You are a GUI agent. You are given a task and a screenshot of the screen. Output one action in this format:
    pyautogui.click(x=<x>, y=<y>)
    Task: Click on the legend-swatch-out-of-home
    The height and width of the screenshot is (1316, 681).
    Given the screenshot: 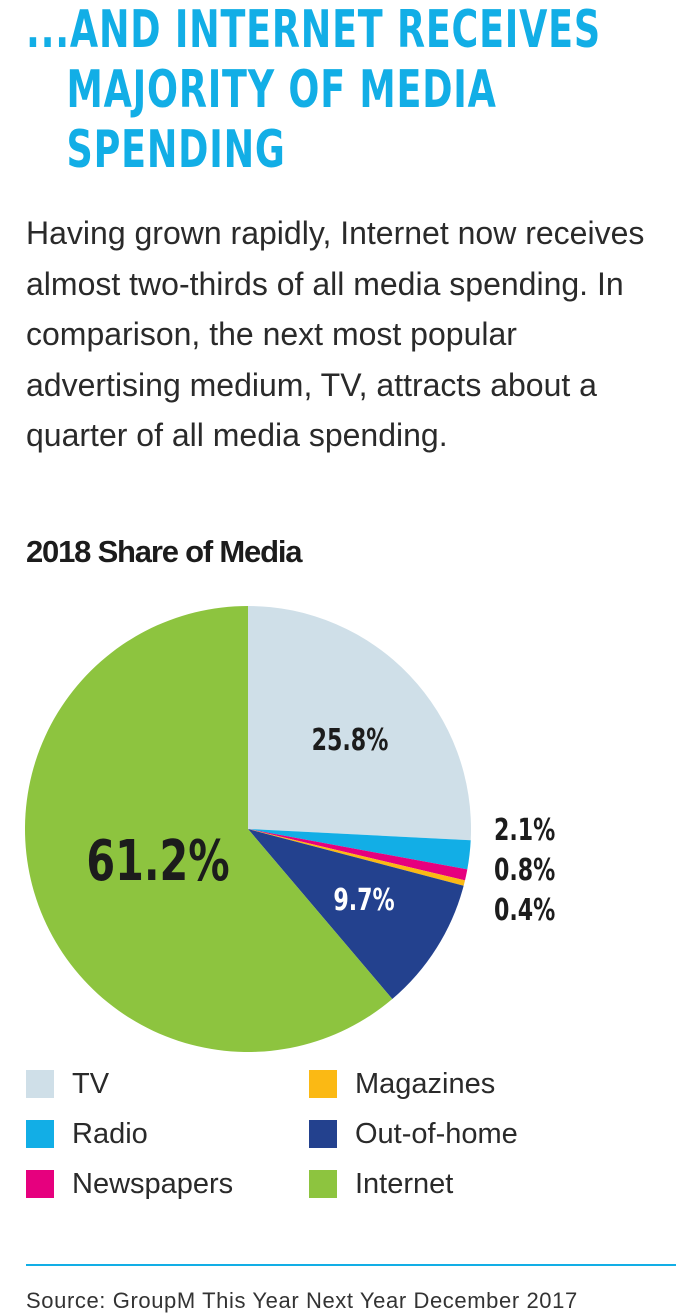 What is the action you would take?
    pyautogui.click(x=323, y=1134)
    